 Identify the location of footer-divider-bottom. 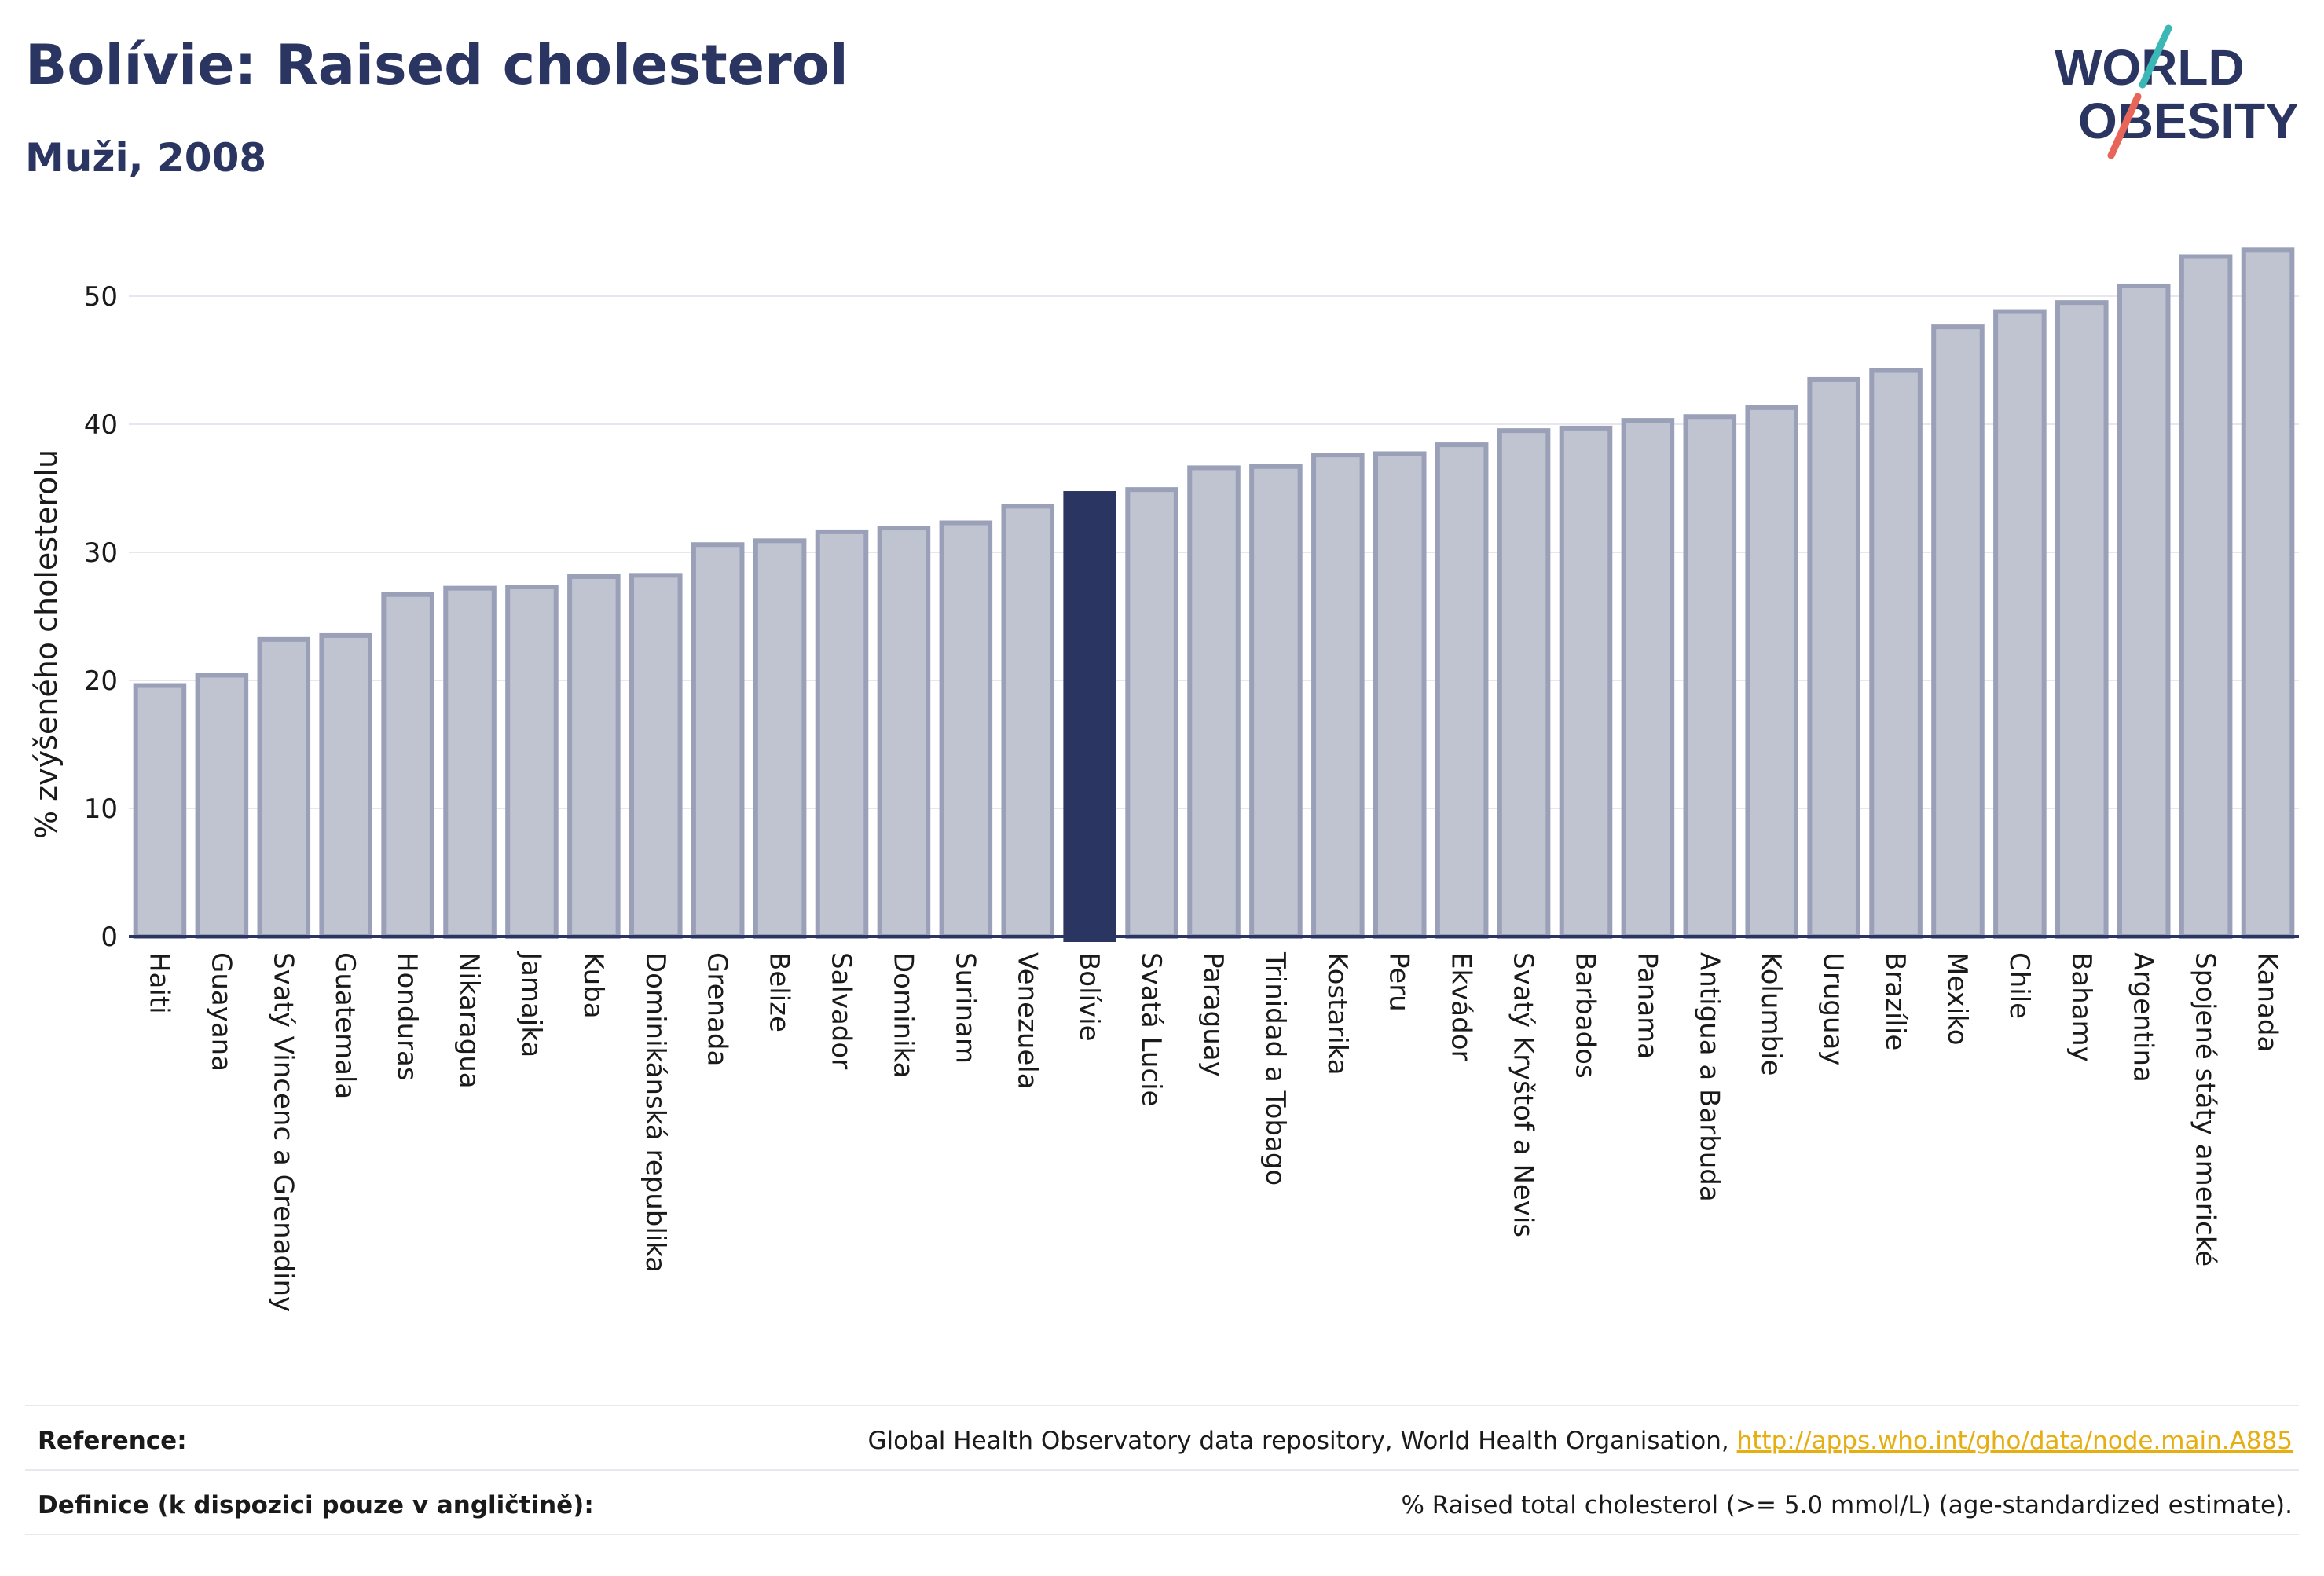
(1162, 1534).